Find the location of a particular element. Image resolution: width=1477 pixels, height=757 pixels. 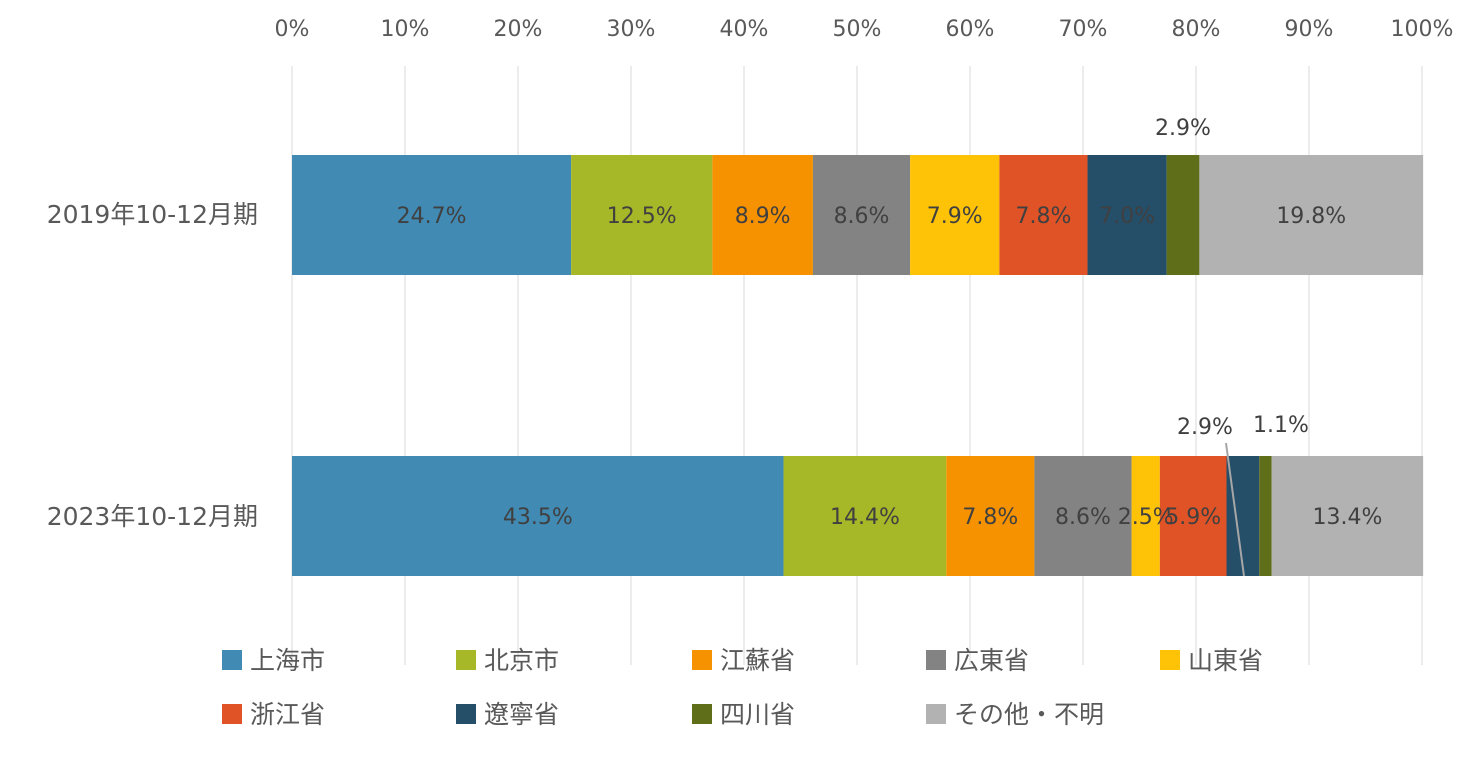

legend-label: 浙江省 is located at coordinates (287, 714).